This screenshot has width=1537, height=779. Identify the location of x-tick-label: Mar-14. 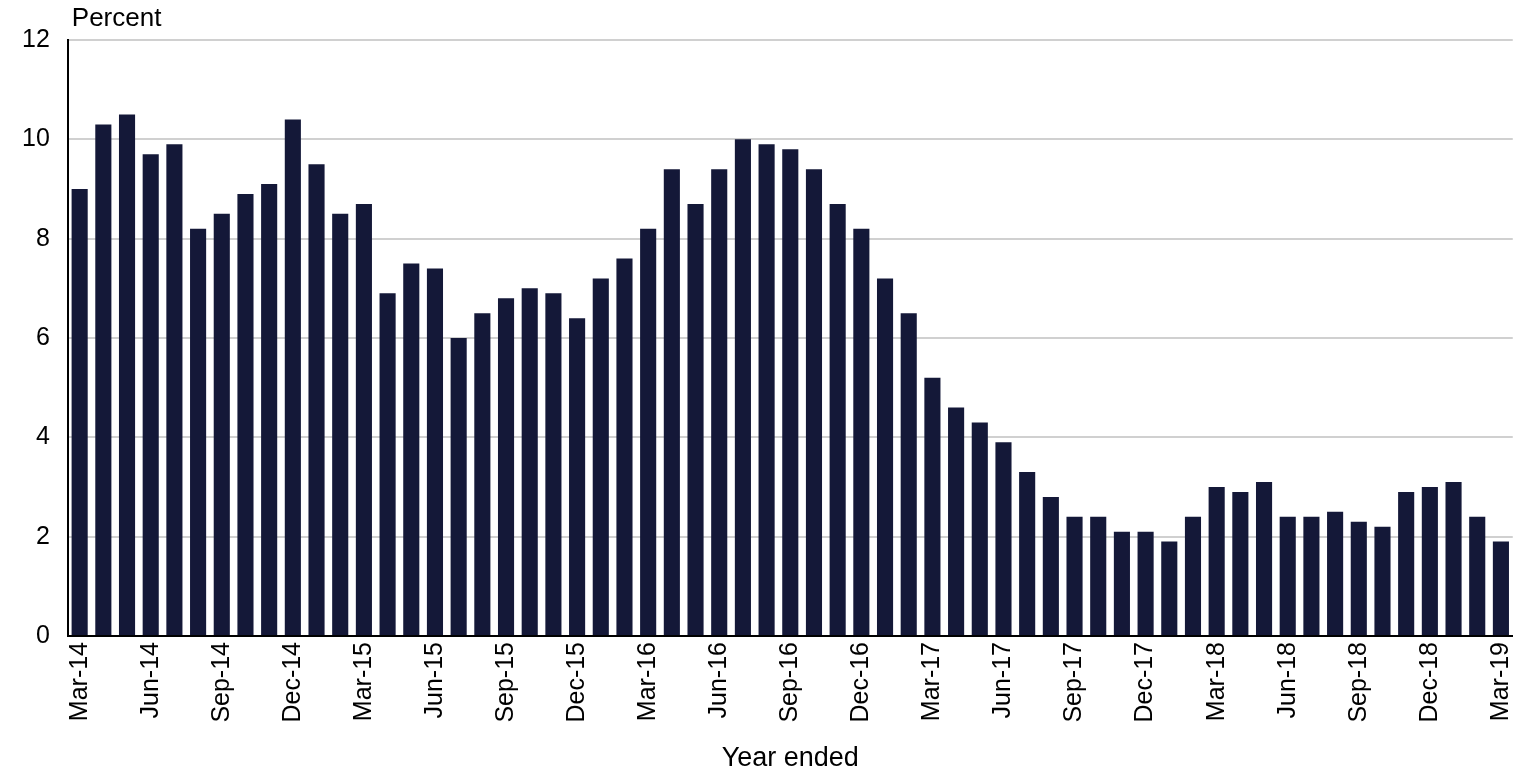
(77, 681).